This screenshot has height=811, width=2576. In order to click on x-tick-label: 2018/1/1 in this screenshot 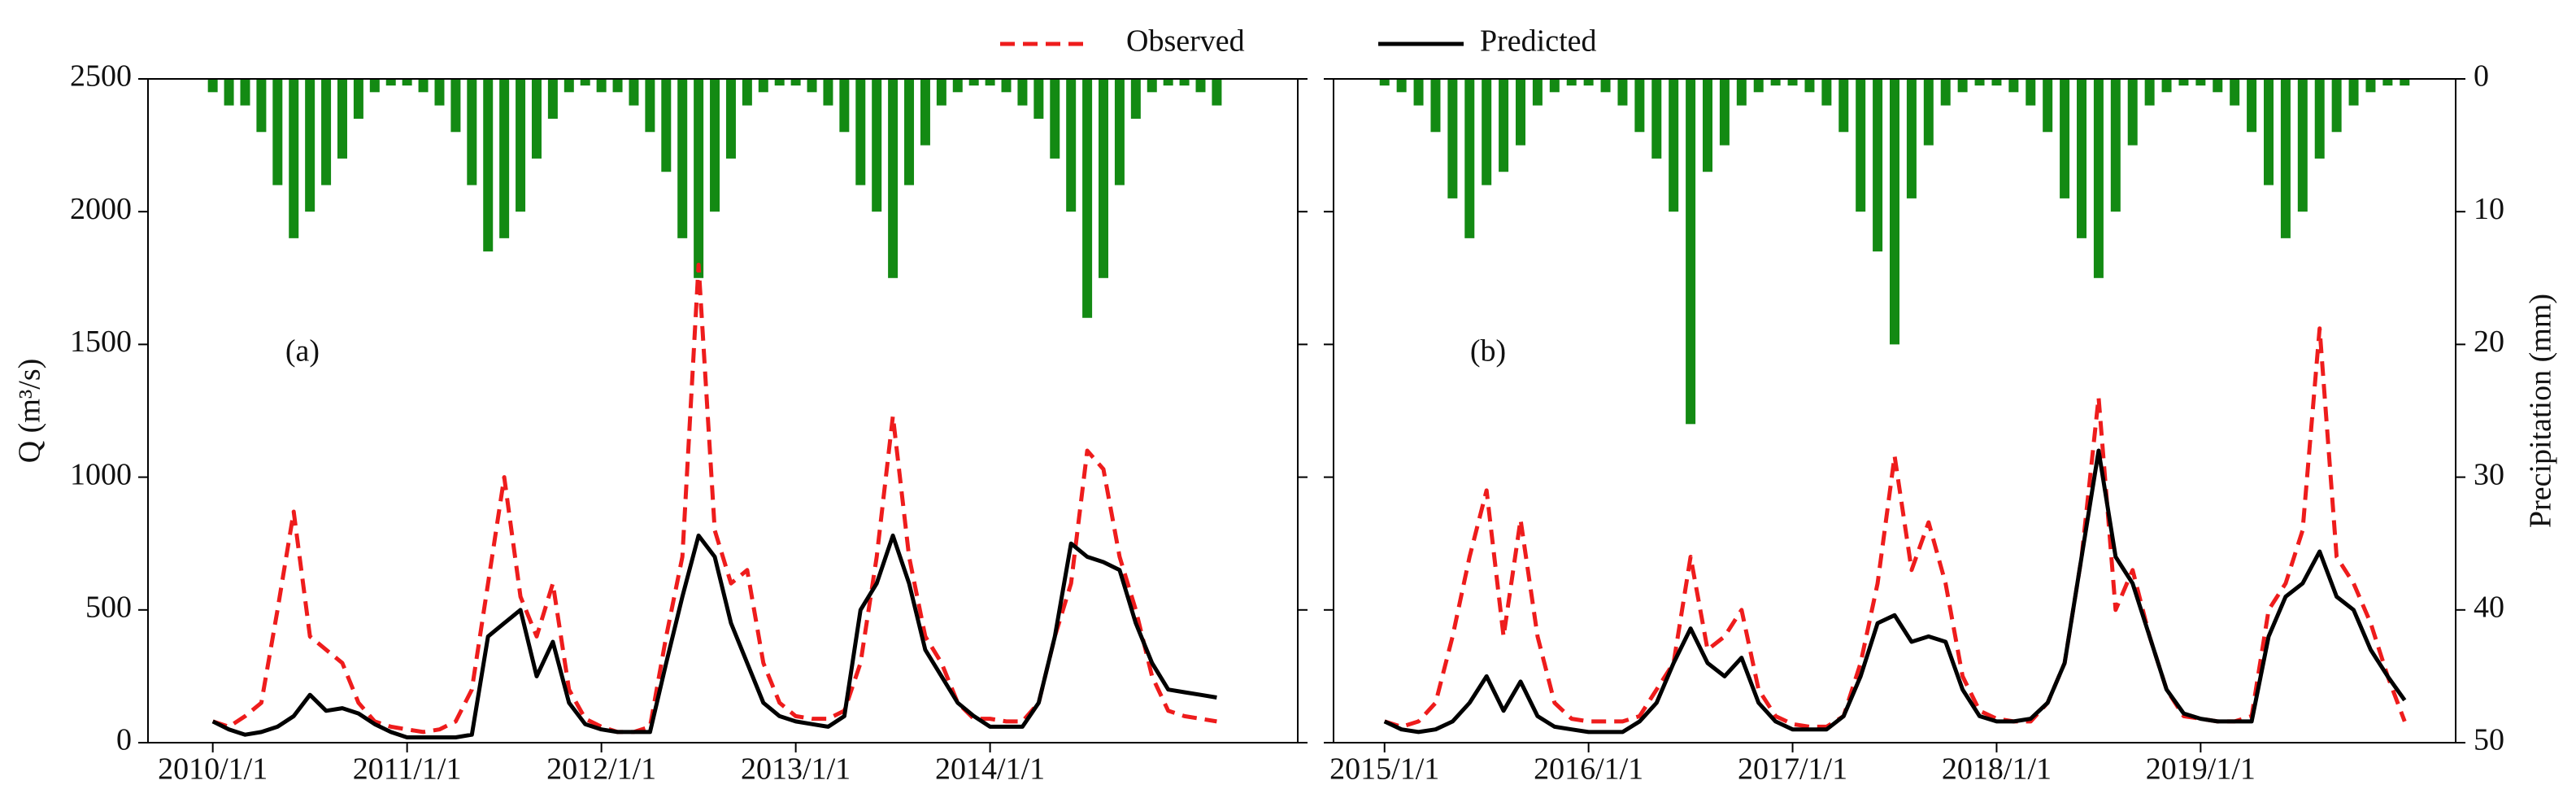, I will do `click(1997, 770)`.